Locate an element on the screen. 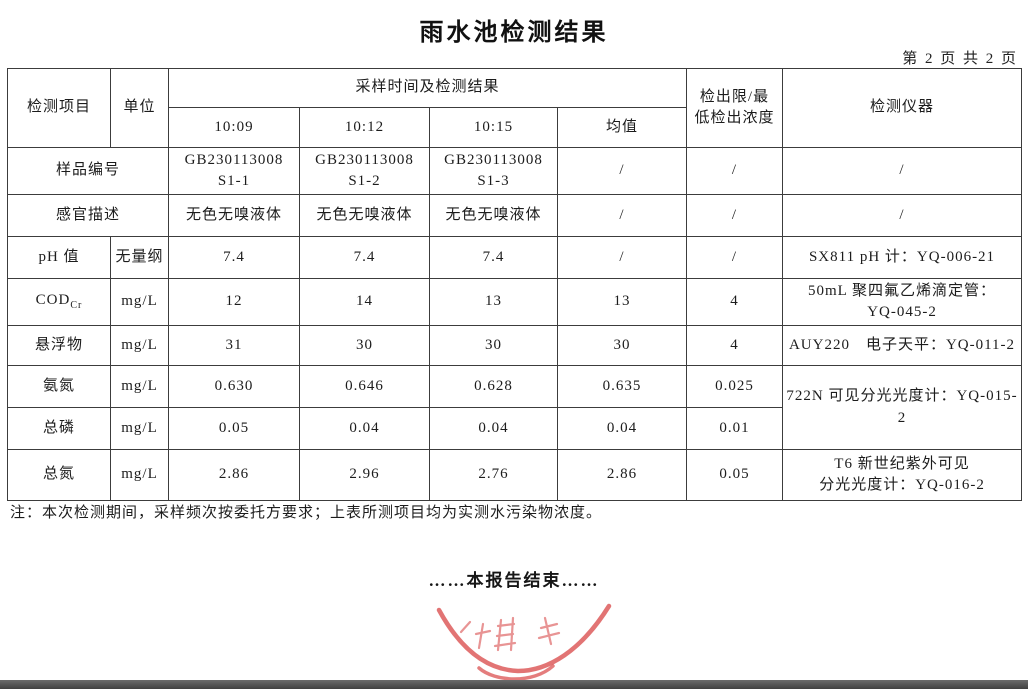 This screenshot has height=689, width=1028. instrument-line2: YQ-045-2 is located at coordinates (902, 312).